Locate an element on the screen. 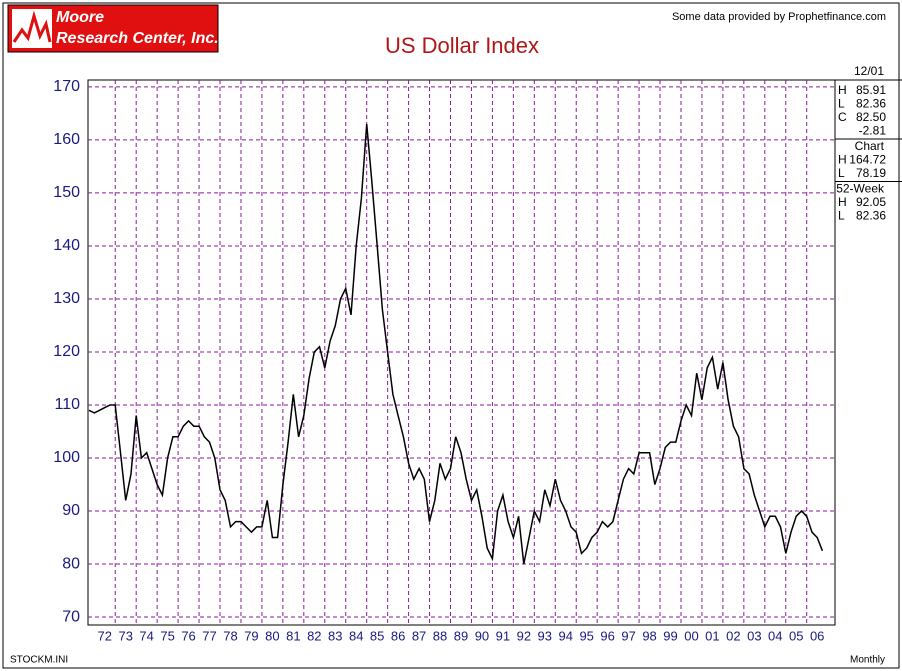  x-tick-label: 85 is located at coordinates (377, 635).